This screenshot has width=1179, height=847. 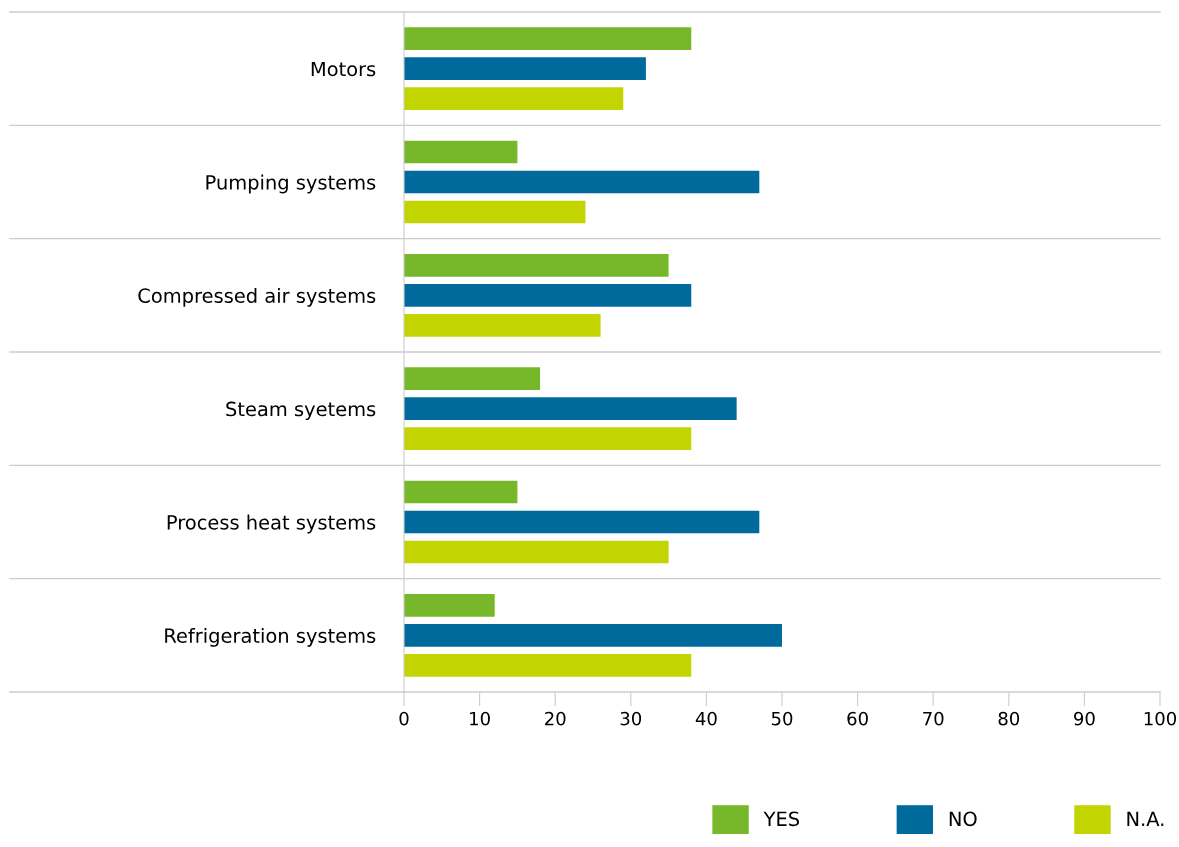 What do you see at coordinates (301, 411) in the screenshot?
I see `y-tick-label: Steam syetems` at bounding box center [301, 411].